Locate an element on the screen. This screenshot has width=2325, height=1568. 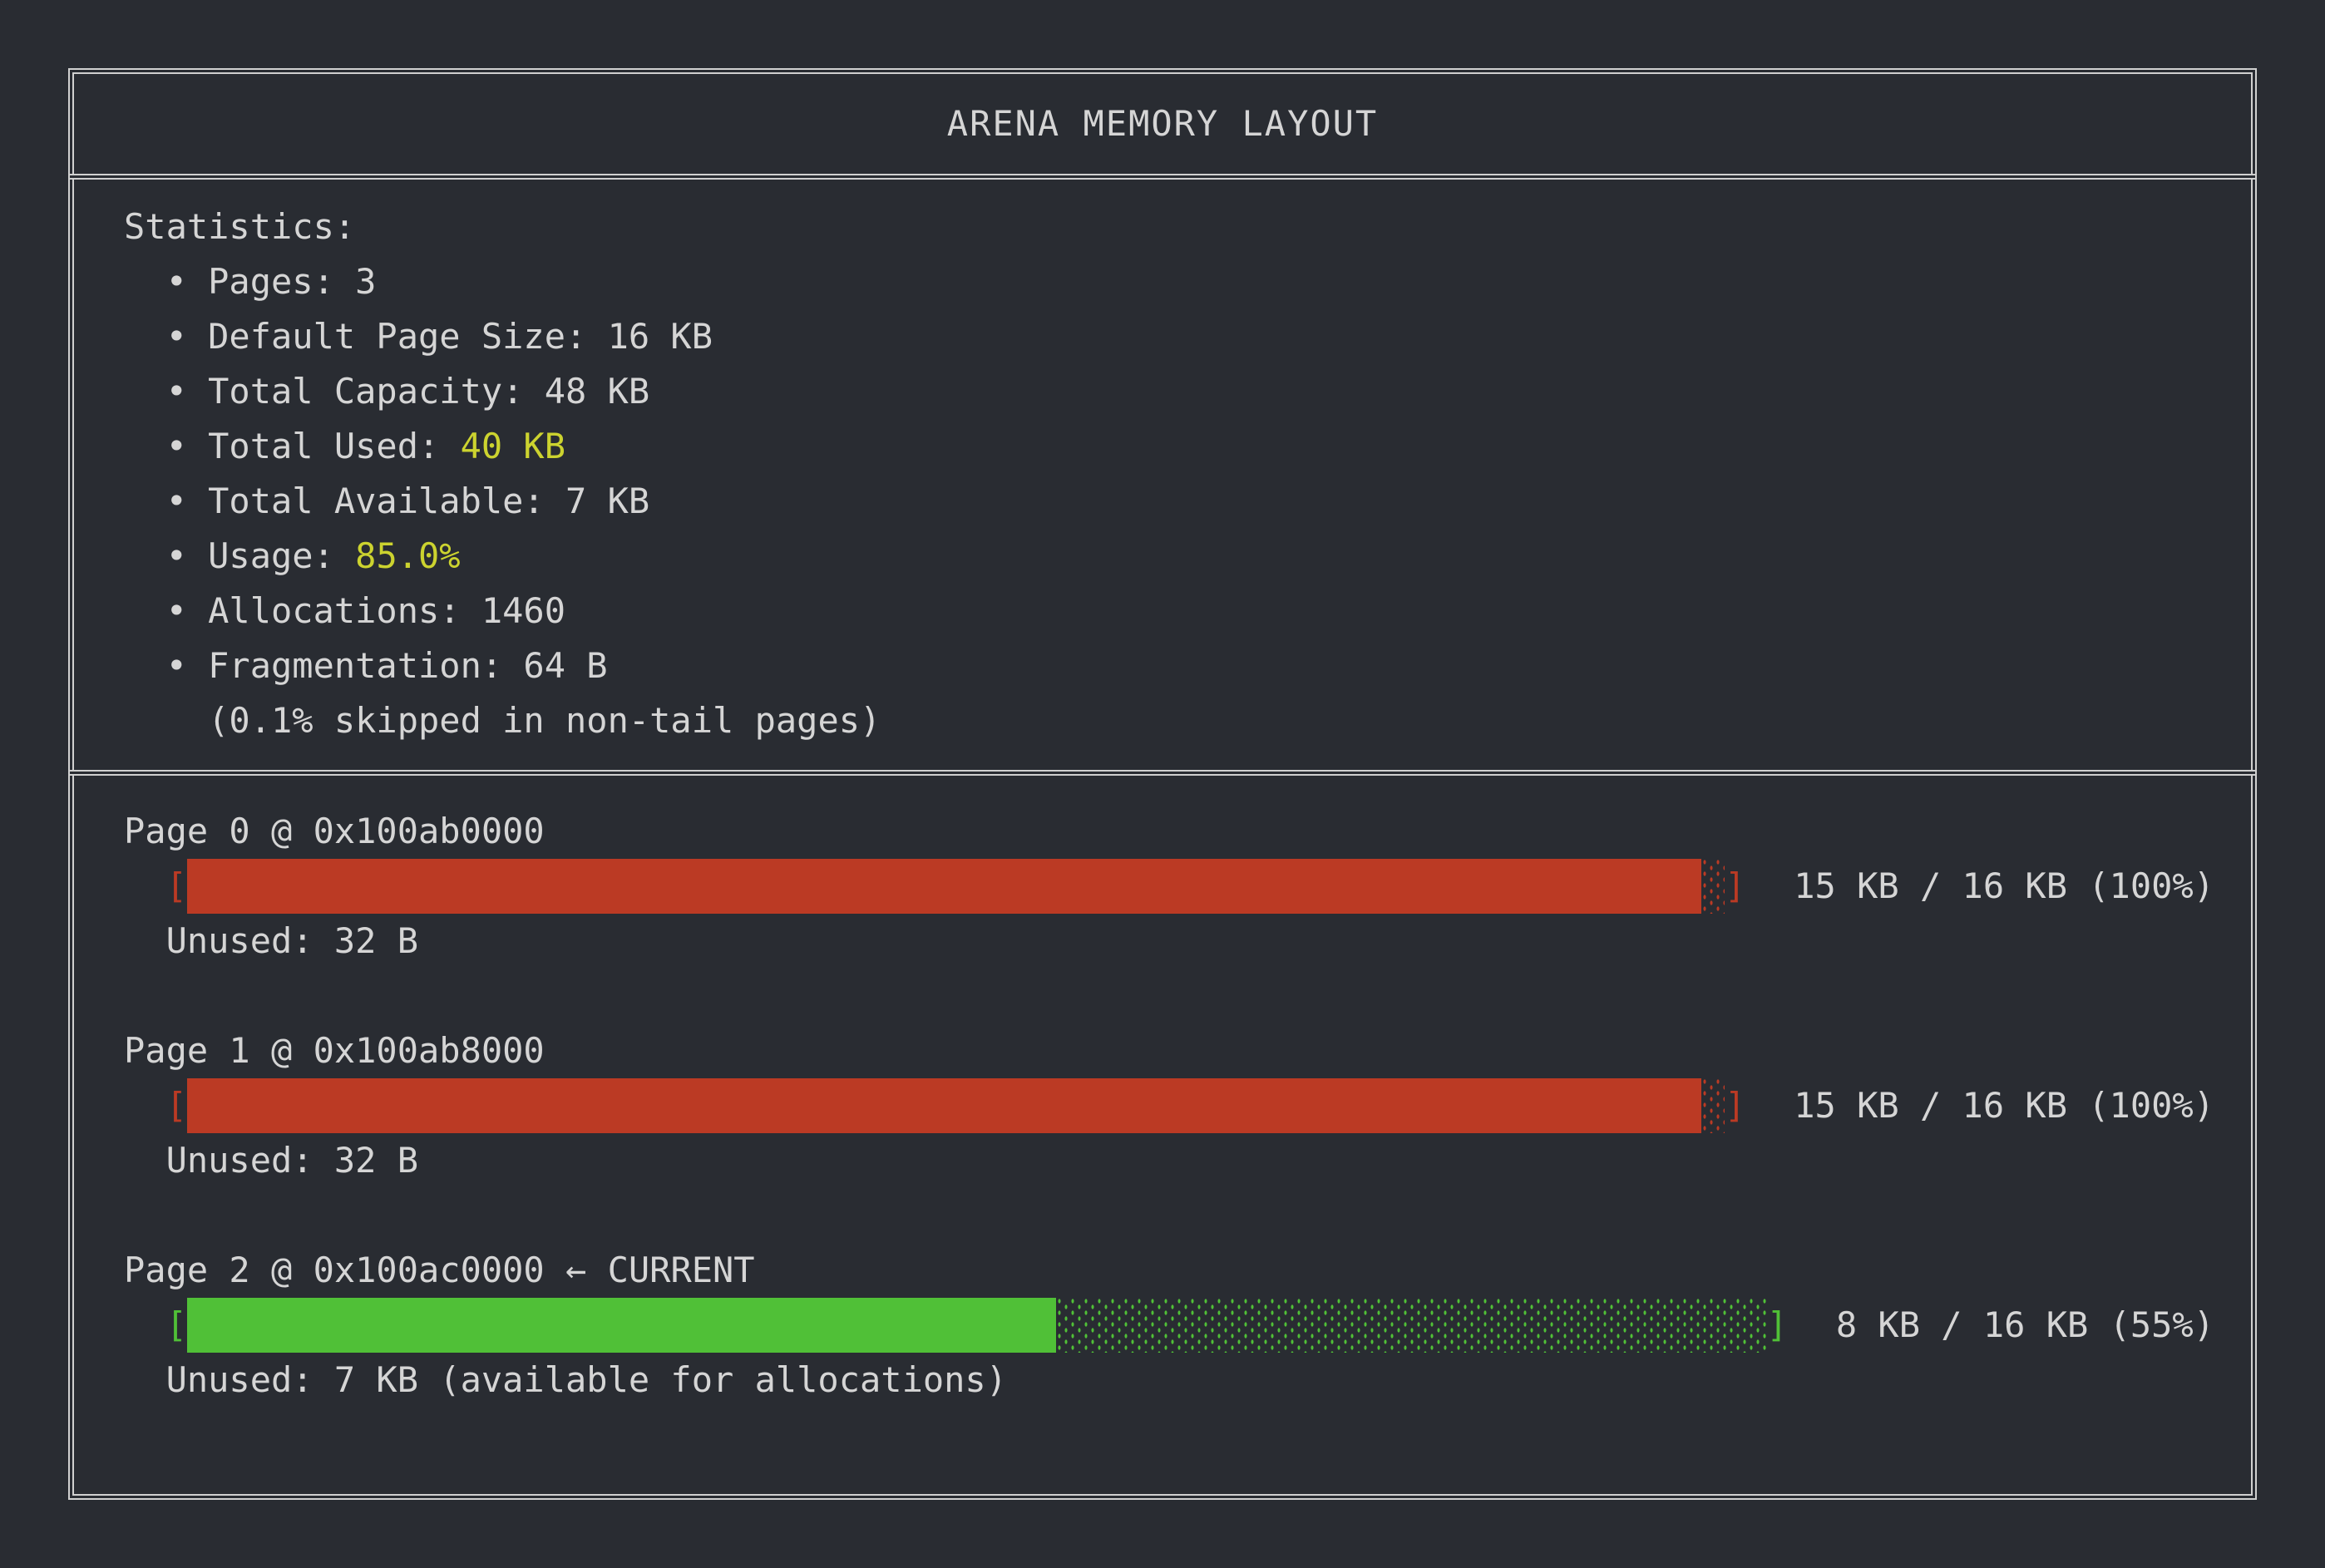
page-header: Page 1 @ 0x100ab8000 is located at coordinates (335, 1050).